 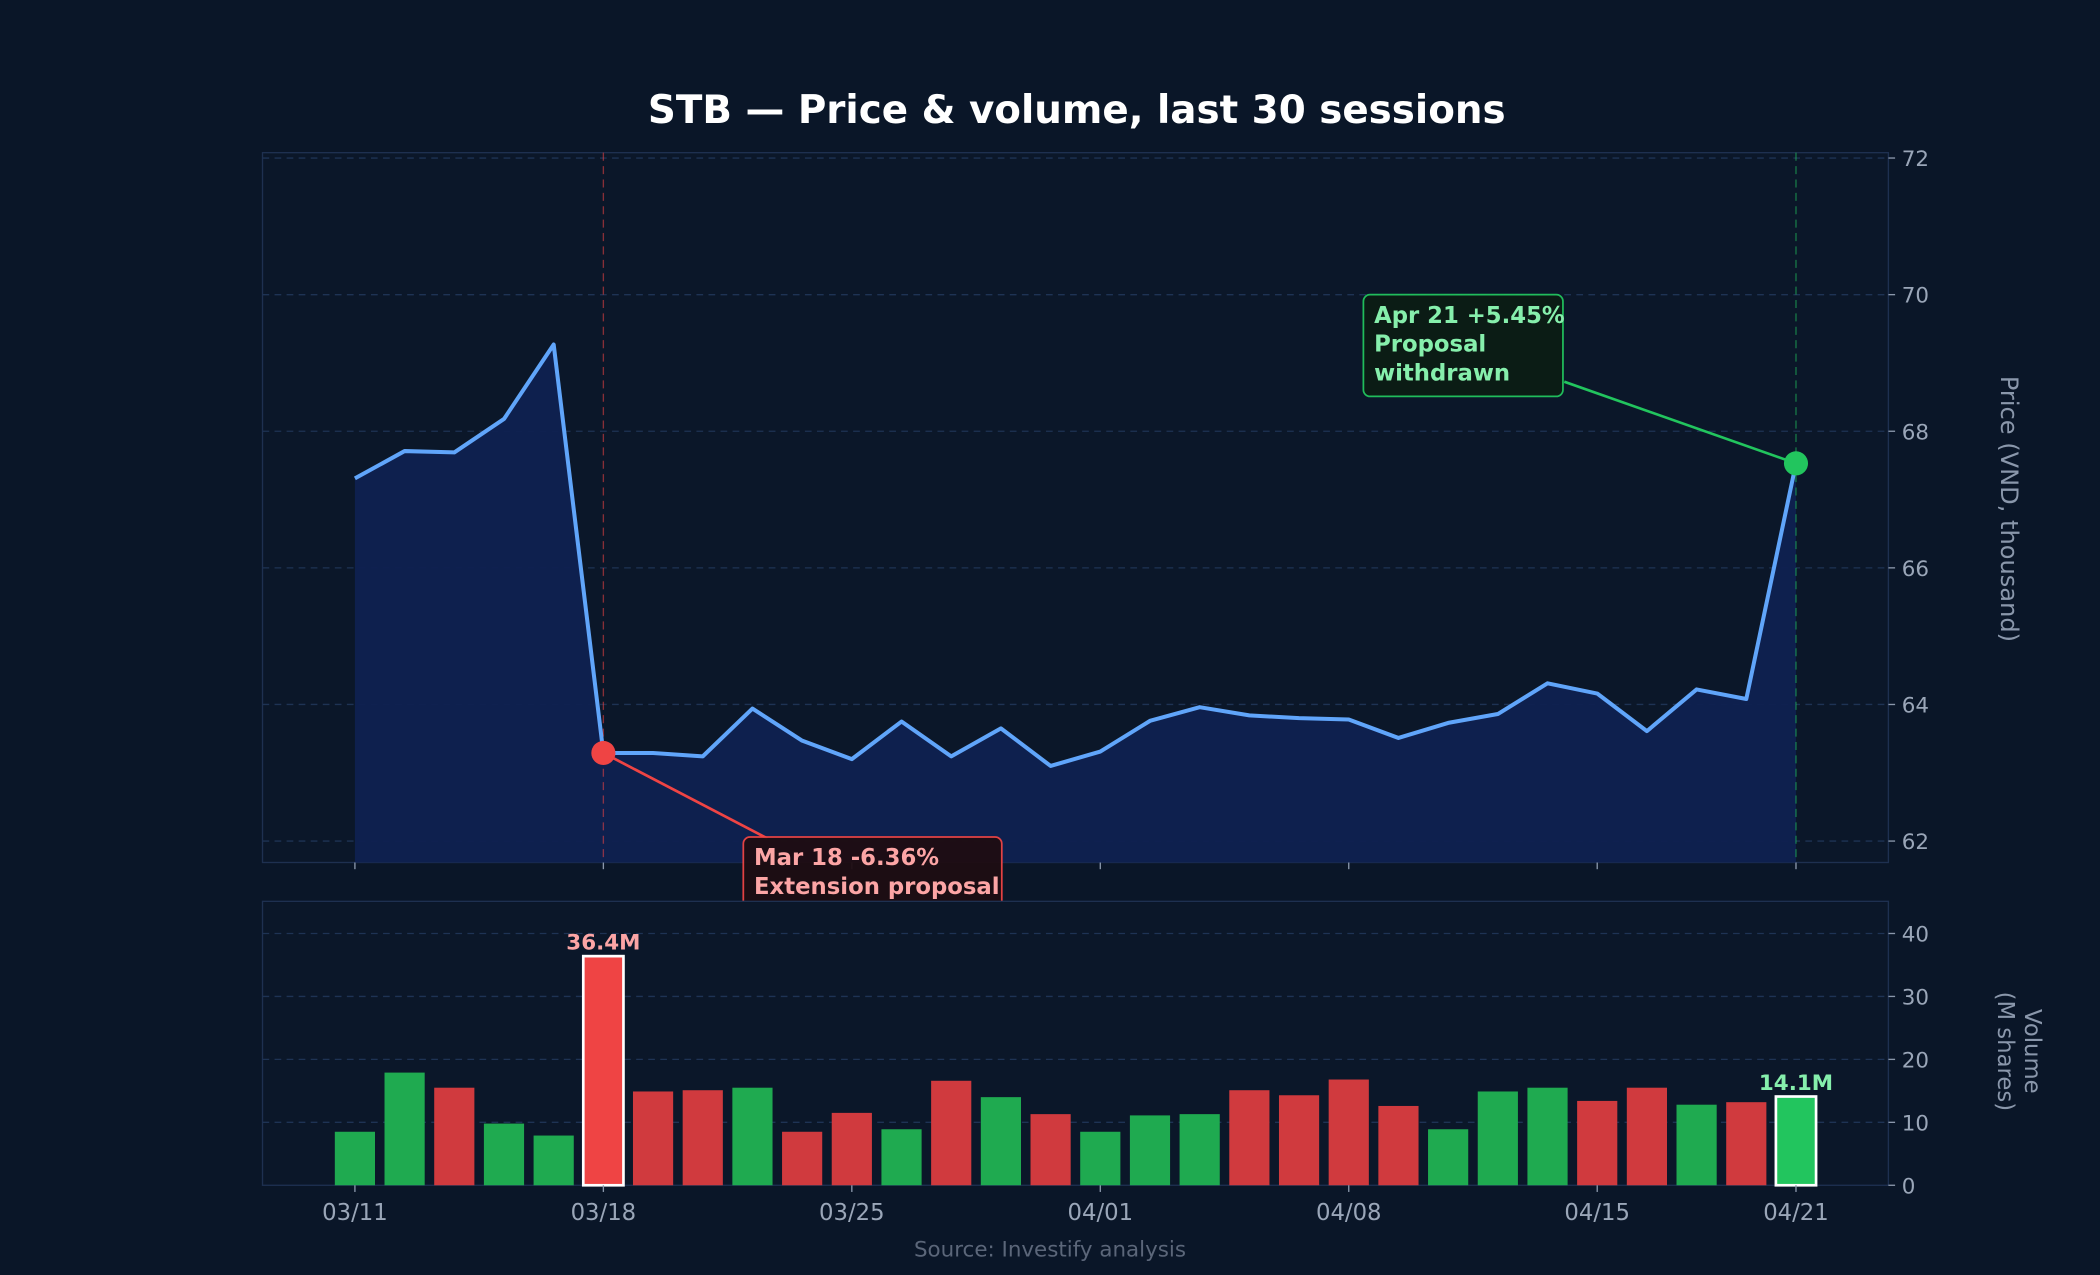 I want to click on x-tick-label: 04/21, so click(x=1796, y=1213).